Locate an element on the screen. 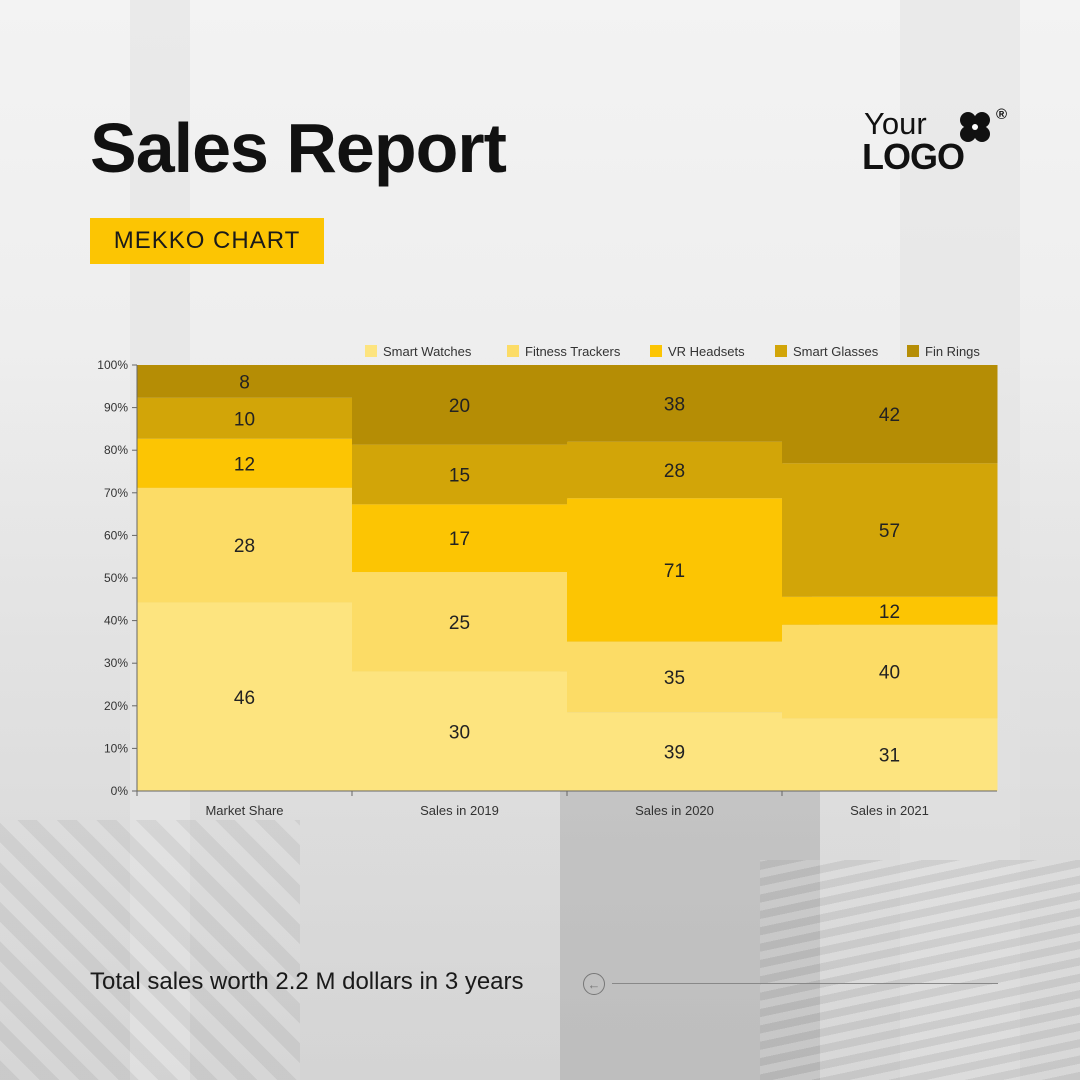  data-label: 46 is located at coordinates (244, 698).